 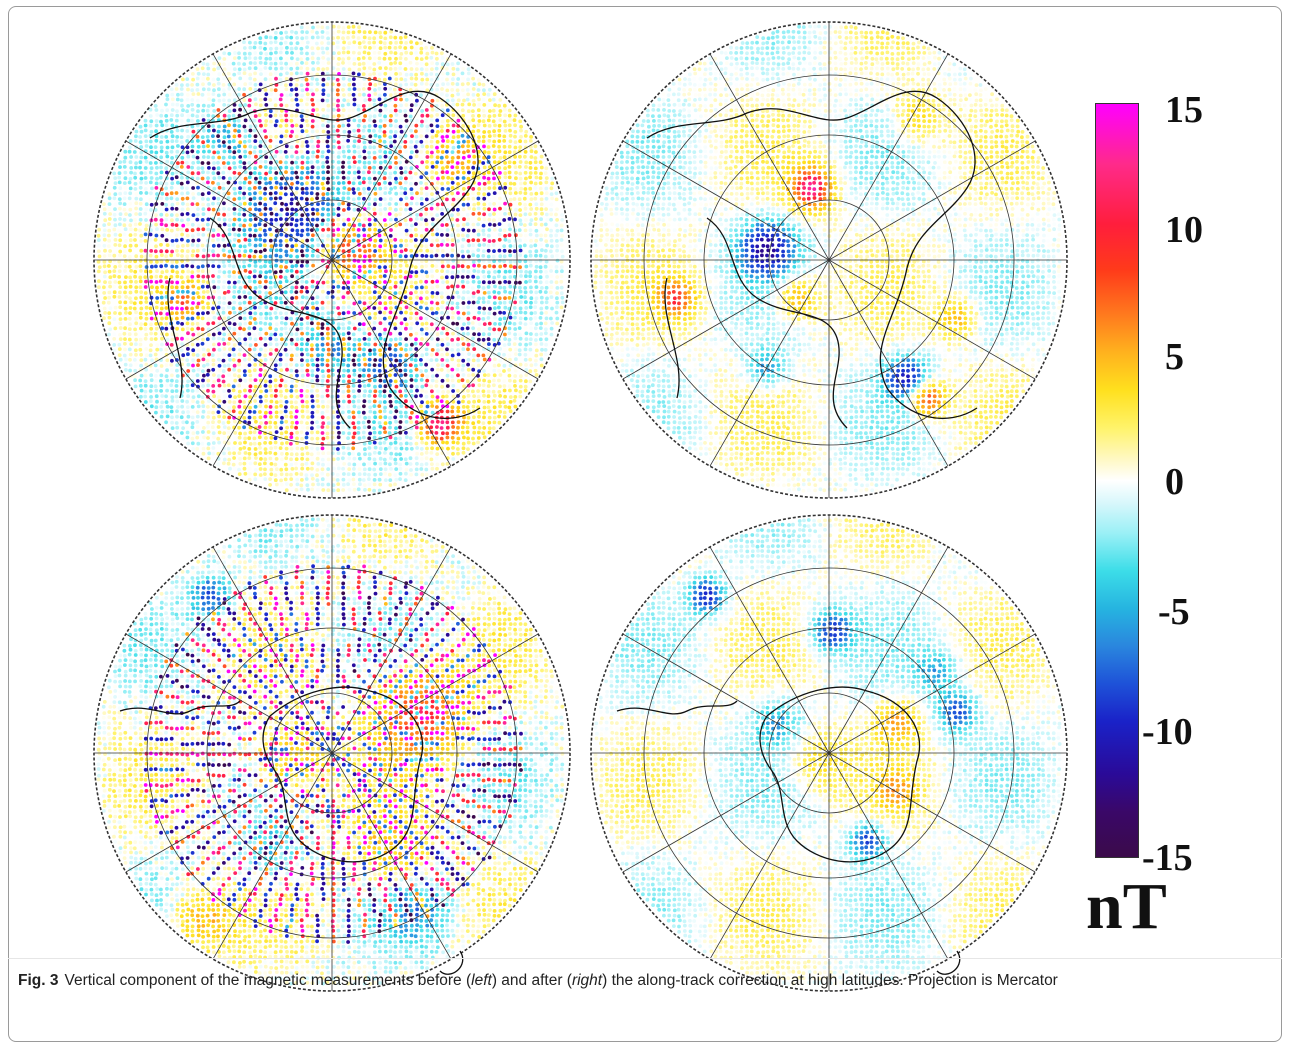 I want to click on caption-text-2: ) and after (, so click(x=532, y=980).